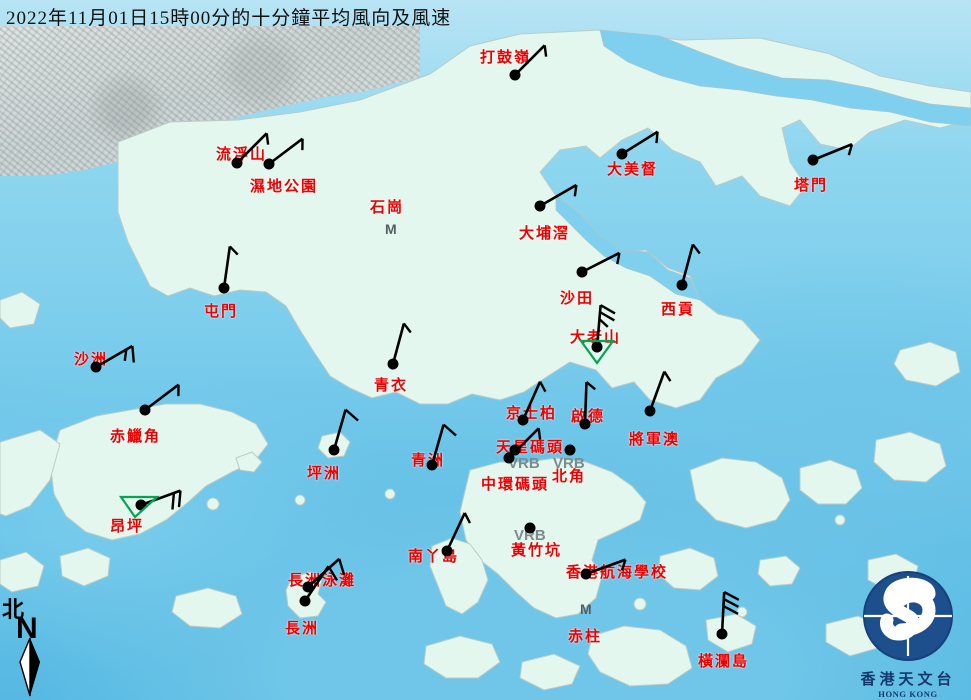 The height and width of the screenshot is (700, 971). I want to click on station-label: 坪洲, so click(324, 474).